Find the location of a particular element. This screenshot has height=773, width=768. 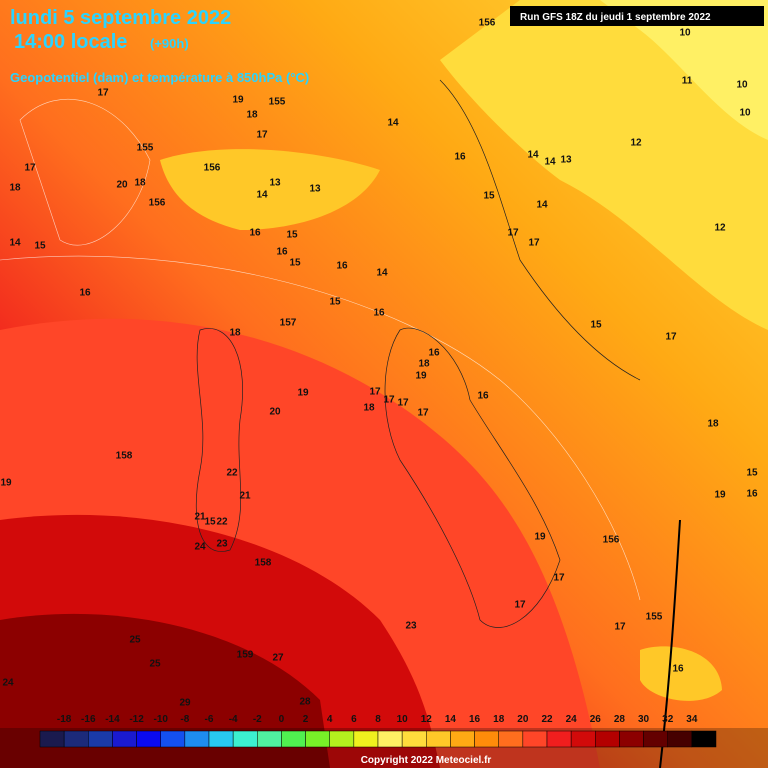

map-label: 28 is located at coordinates (305, 702).